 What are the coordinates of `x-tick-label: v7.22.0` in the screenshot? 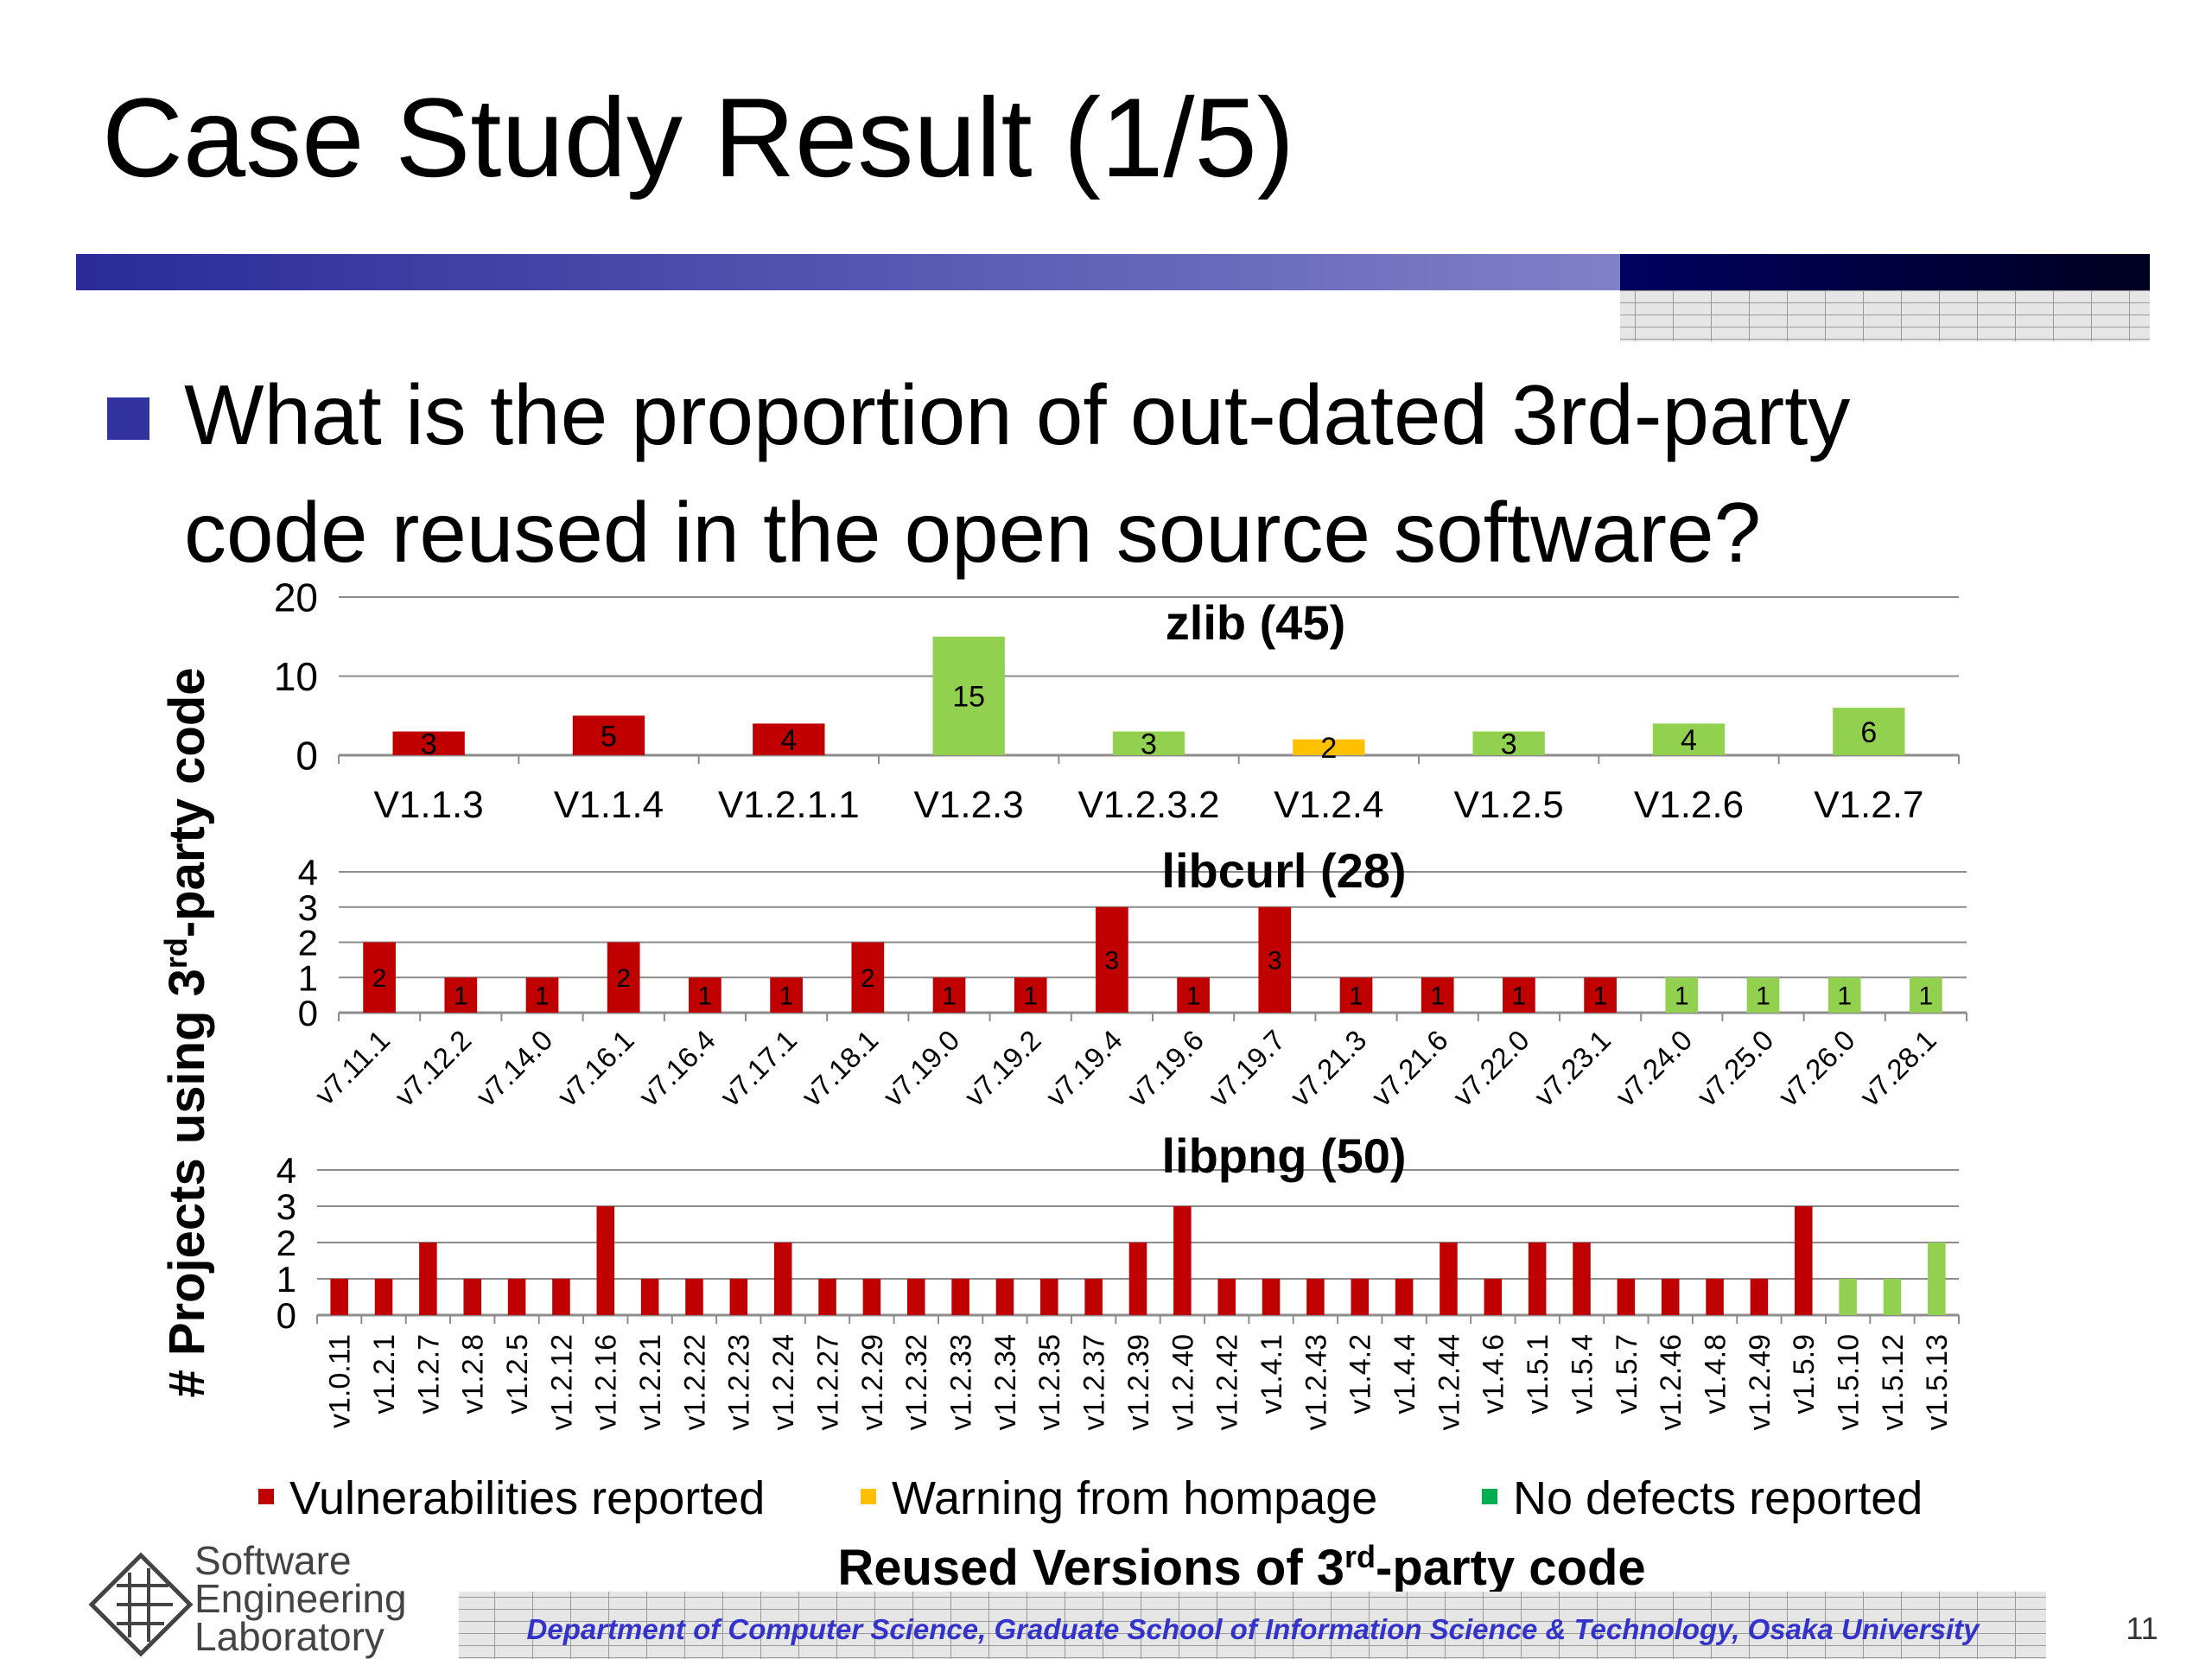 It's located at (1490, 1068).